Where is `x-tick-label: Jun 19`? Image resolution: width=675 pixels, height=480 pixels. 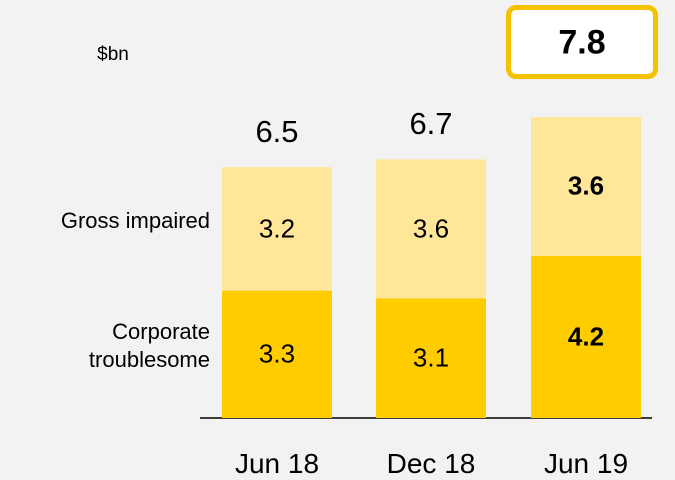 x-tick-label: Jun 19 is located at coordinates (586, 463).